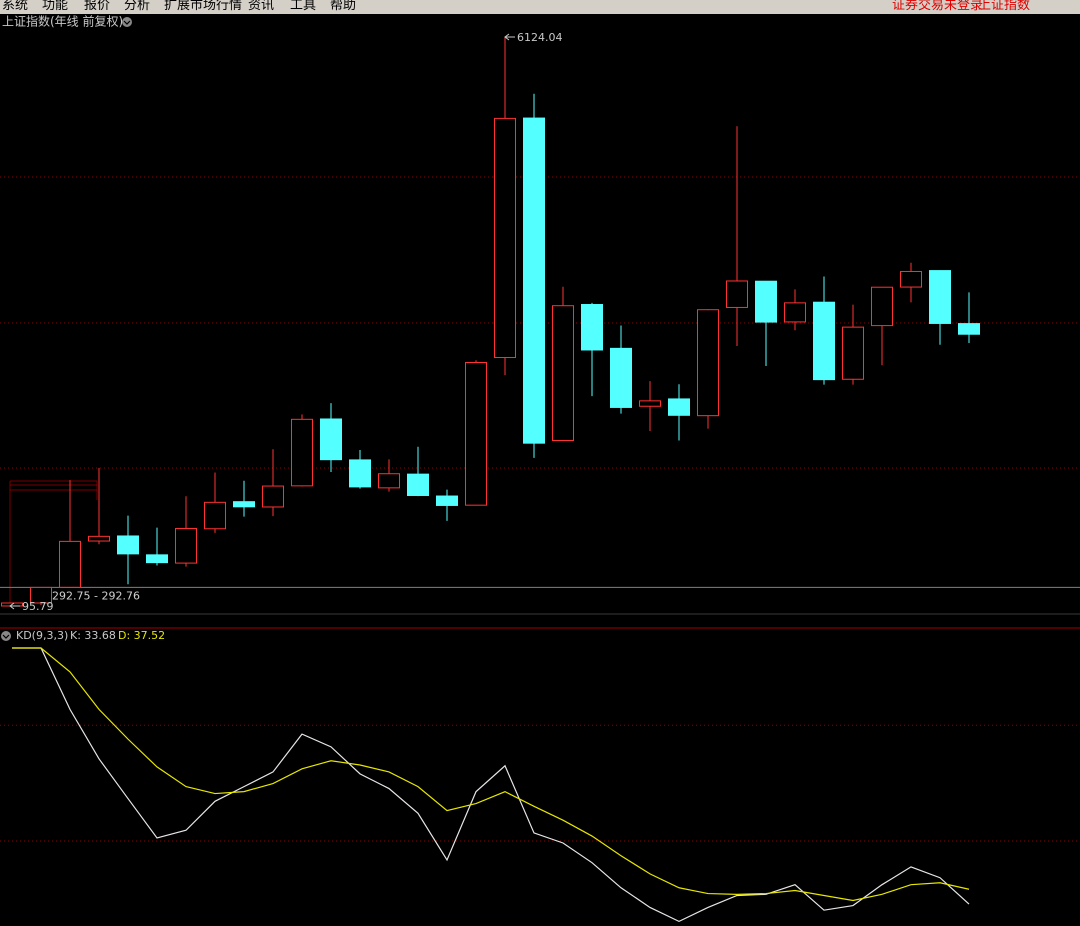 This screenshot has height=926, width=1080. I want to click on login-status: 证券交易未登录, so click(938, 6).